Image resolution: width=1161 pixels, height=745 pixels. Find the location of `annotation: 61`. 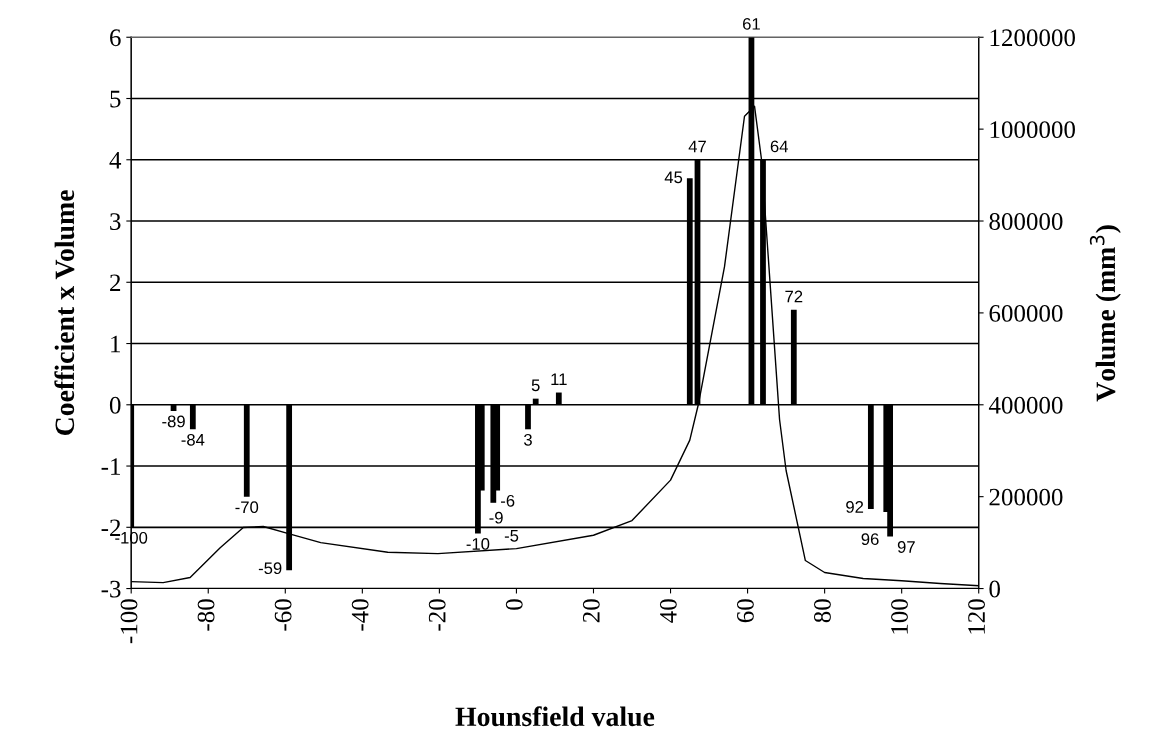

annotation: 61 is located at coordinates (751, 23).